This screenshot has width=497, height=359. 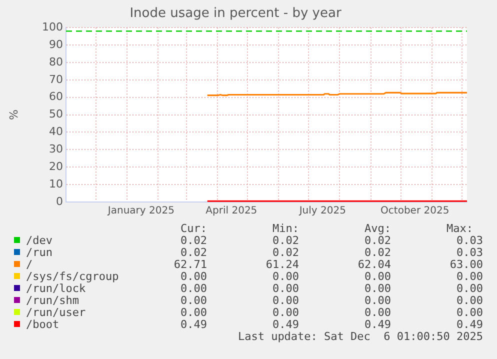 What do you see at coordinates (56, 114) in the screenshot?
I see `y-tick-label: 50` at bounding box center [56, 114].